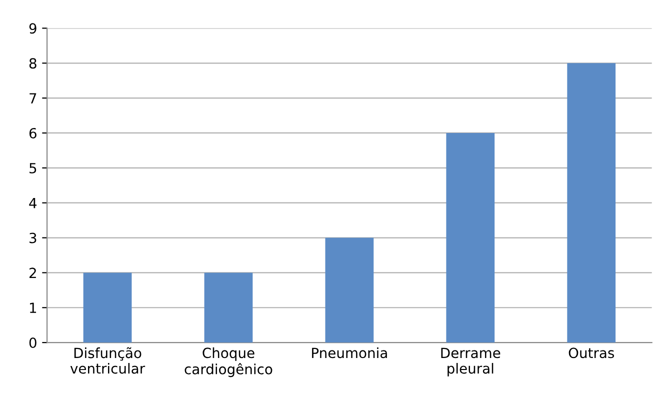 The width and height of the screenshot is (672, 403). I want to click on x-tick-label: Derrame pleural, so click(470, 362).